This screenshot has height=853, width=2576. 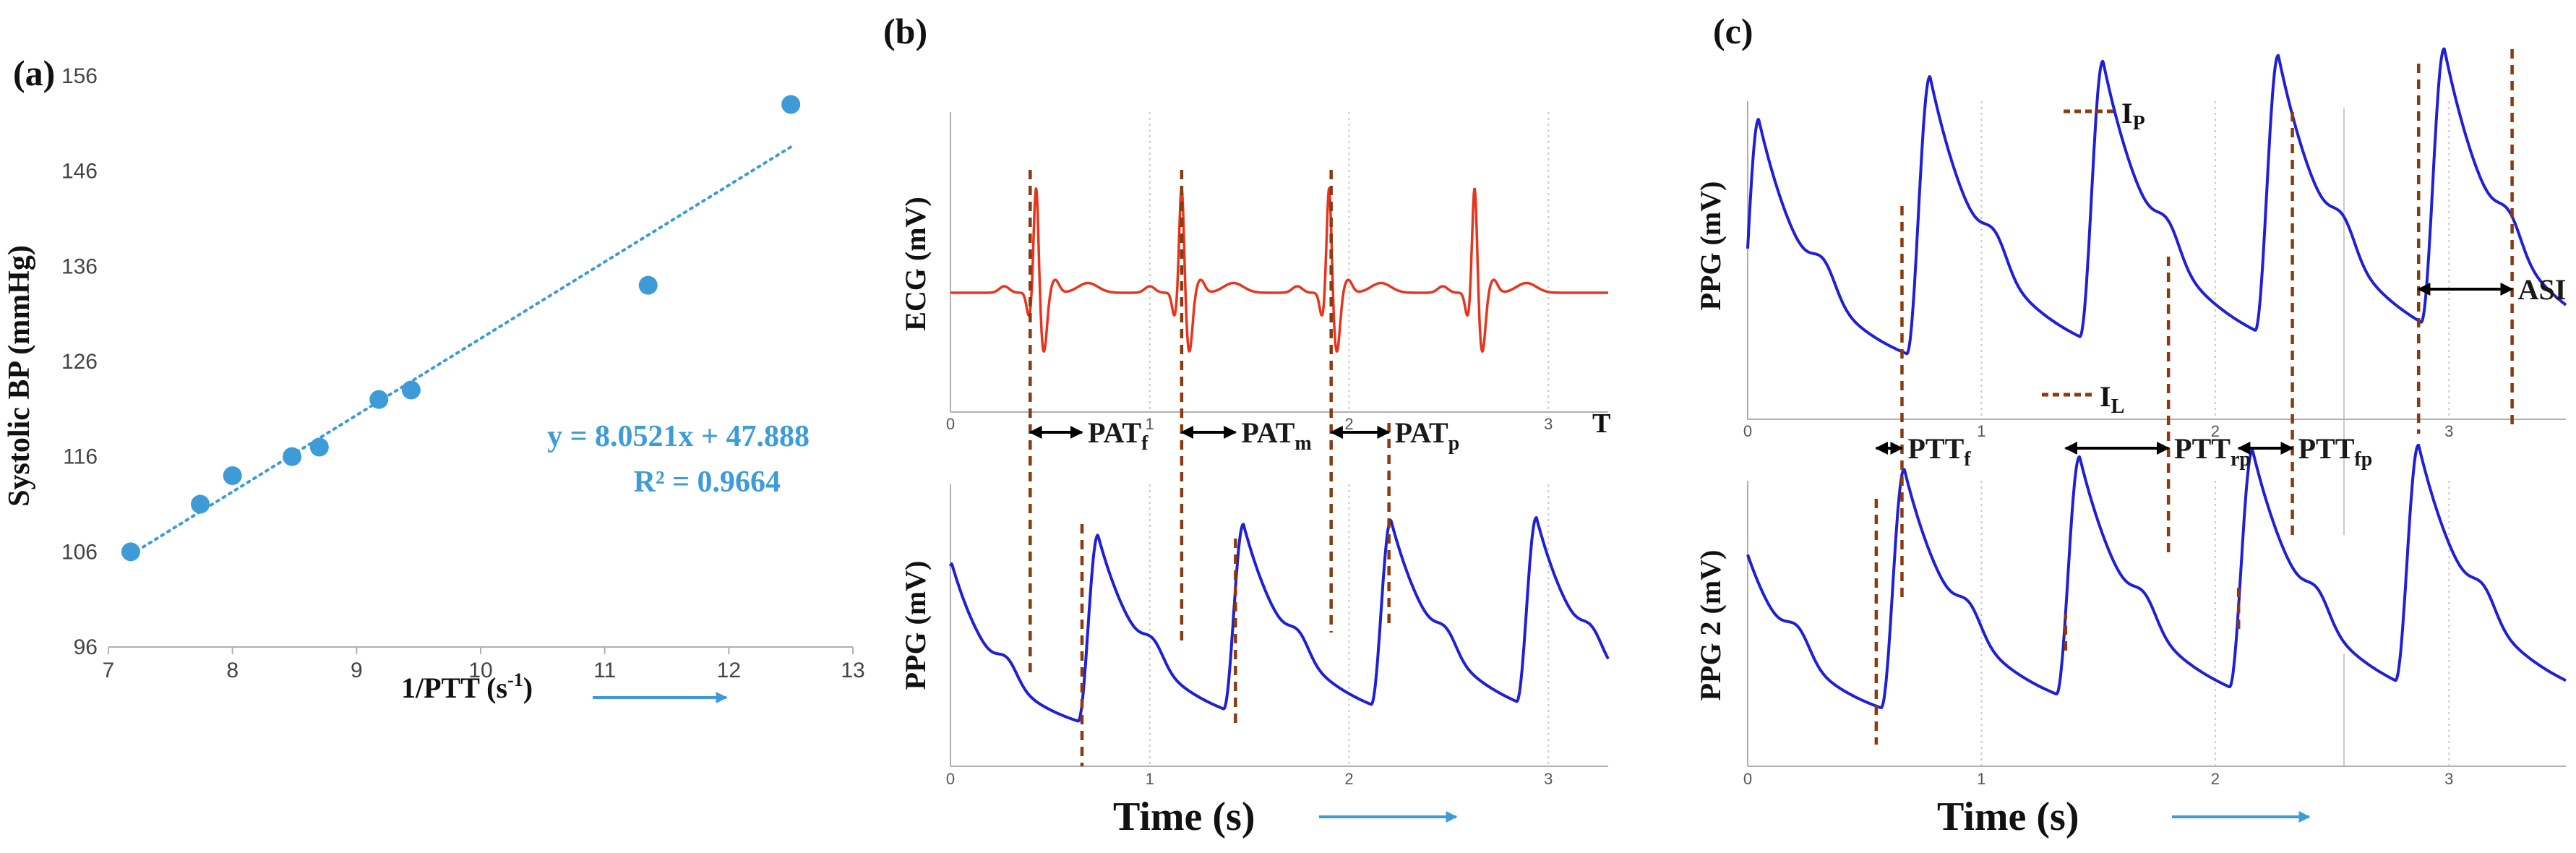 I want to click on ppg1-x-tick-label: 0, so click(x=1748, y=431).